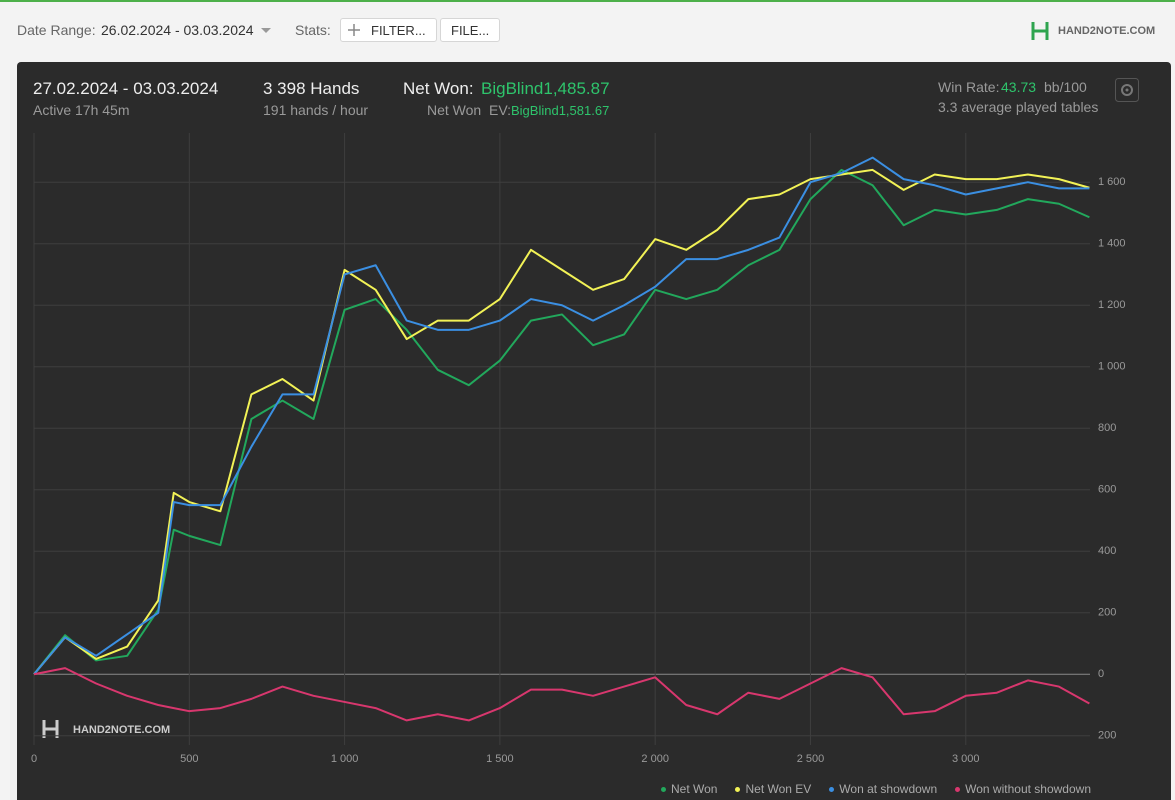 The width and height of the screenshot is (1175, 800). I want to click on y-tick-label: 1 200, so click(1112, 305).